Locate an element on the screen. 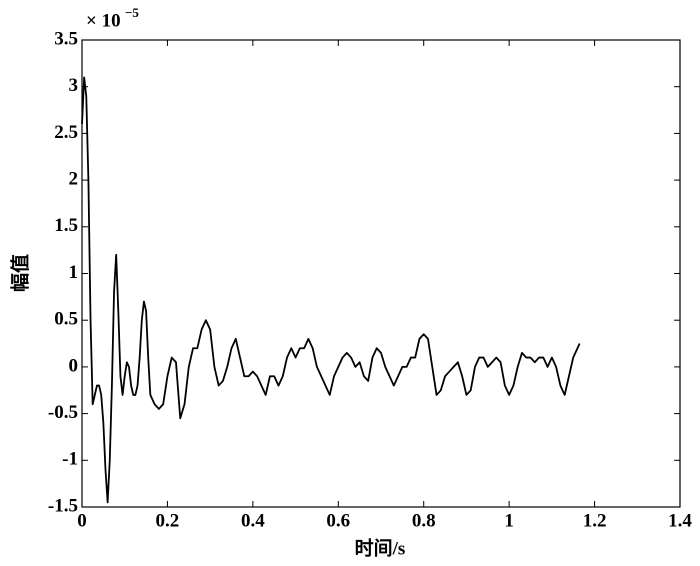 The height and width of the screenshot is (566, 700). x-axis-label: 时间/s is located at coordinates (380, 548).